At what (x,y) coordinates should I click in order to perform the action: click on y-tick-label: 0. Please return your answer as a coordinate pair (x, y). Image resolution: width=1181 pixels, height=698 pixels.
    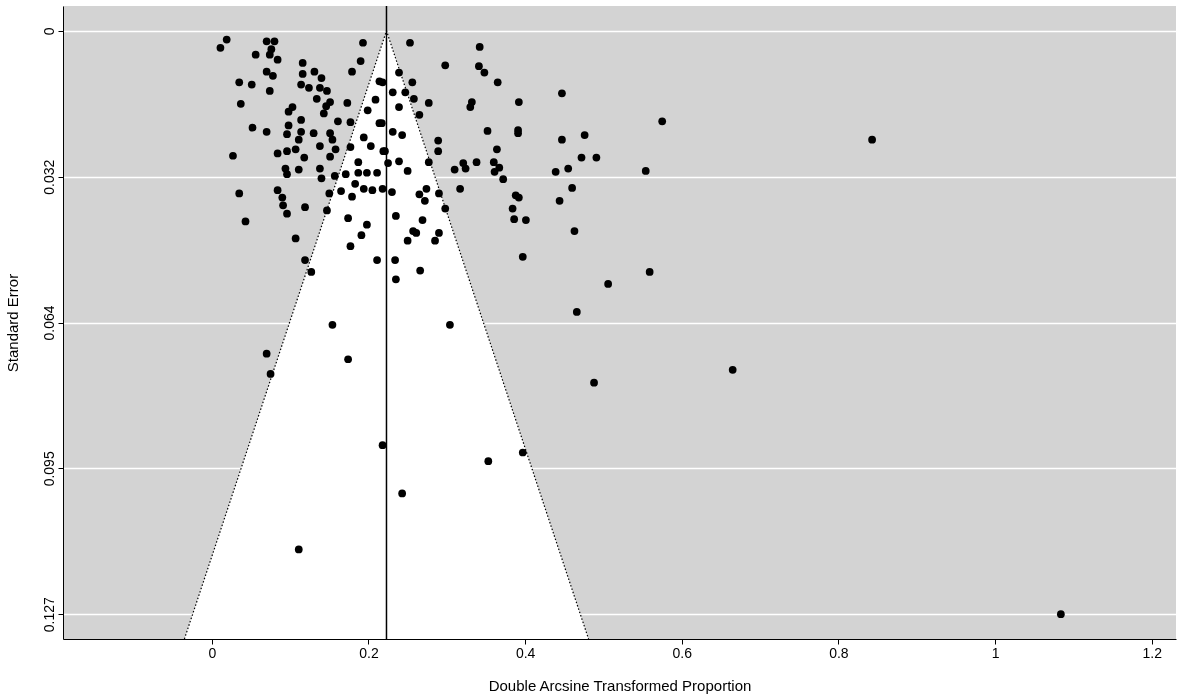
    Looking at the image, I should click on (48, 31).